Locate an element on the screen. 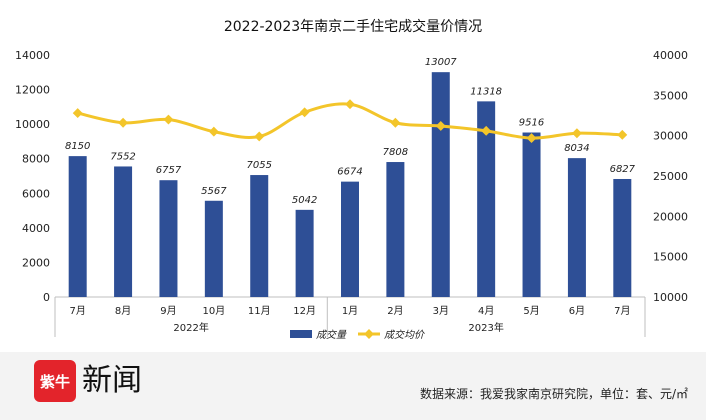 The width and height of the screenshot is (706, 420). x-group-label: 2022年 is located at coordinates (190, 327).